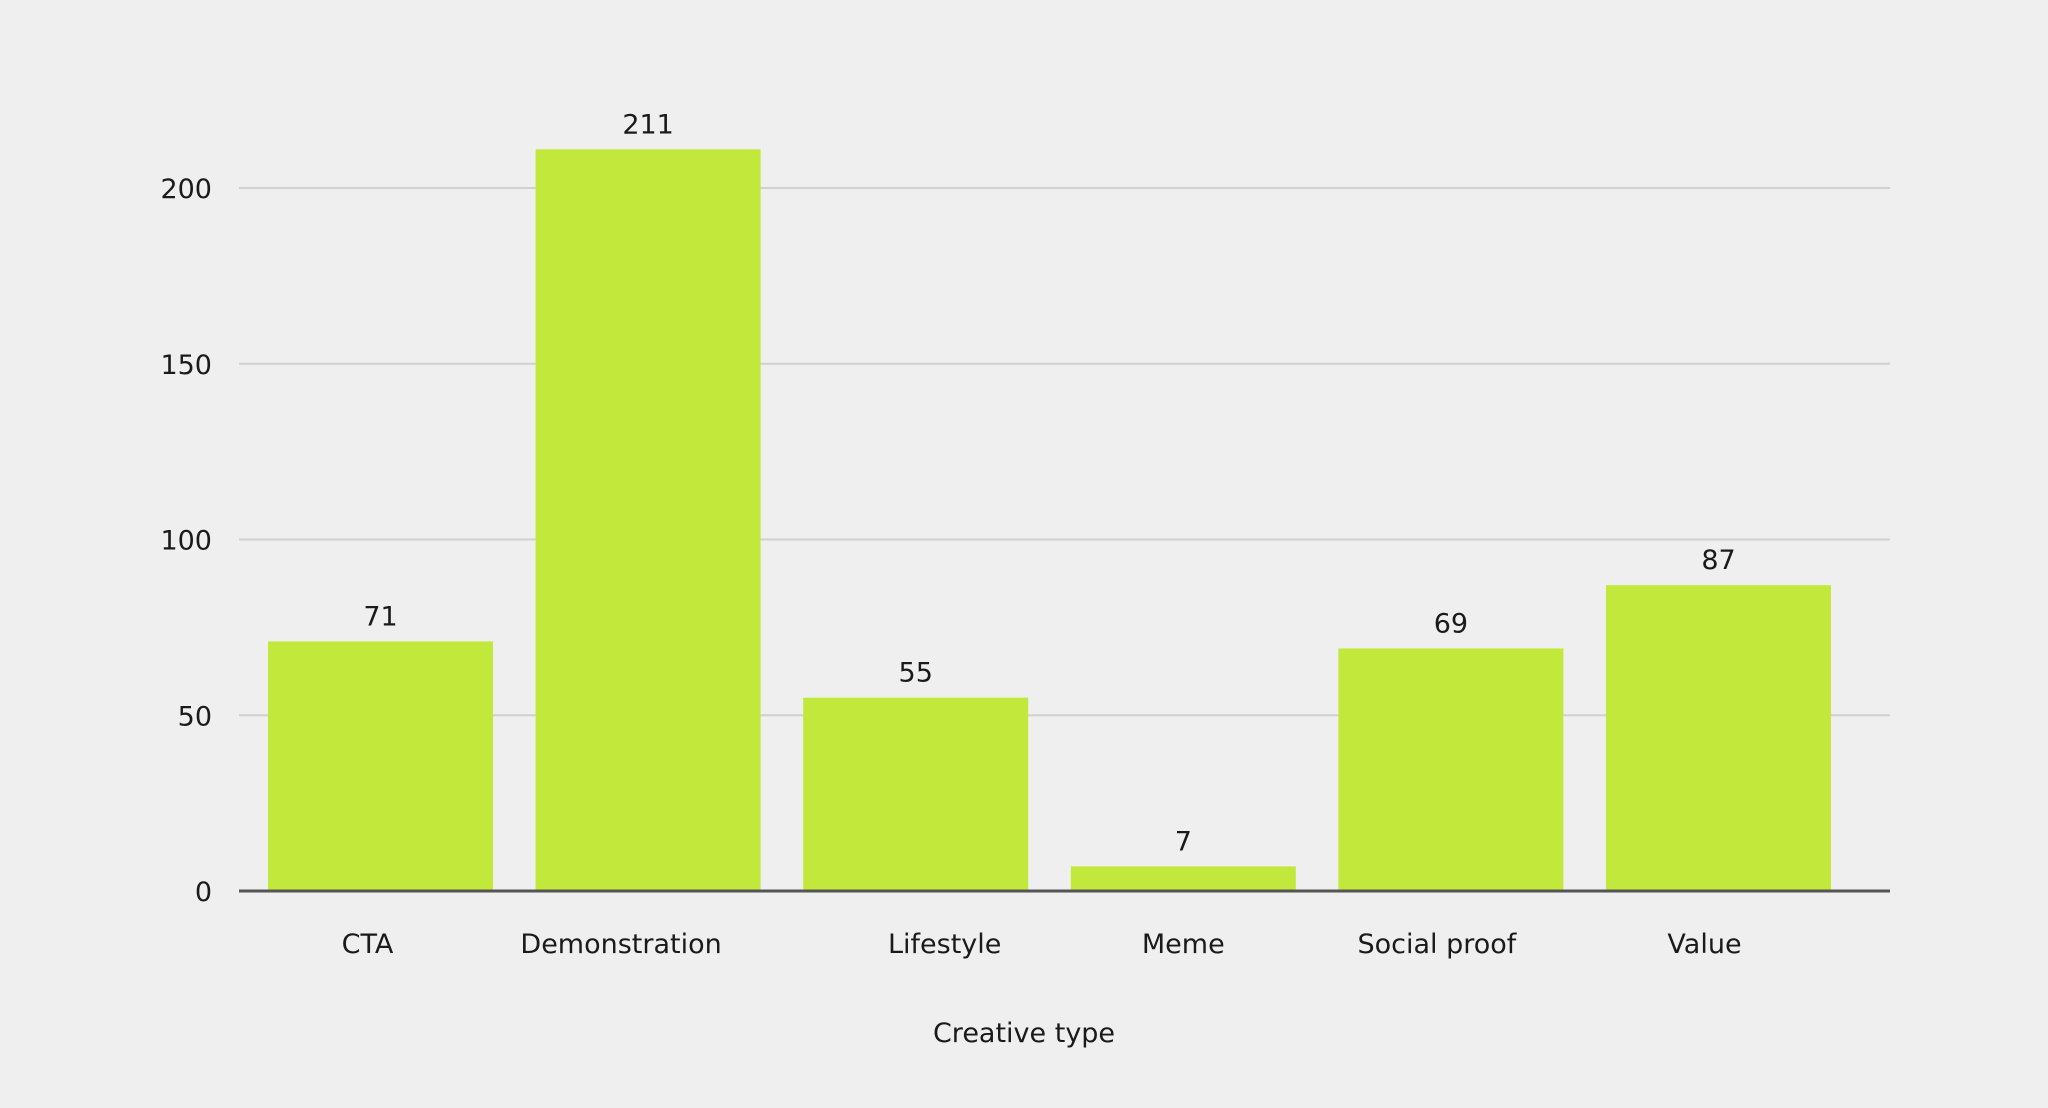 The image size is (2048, 1108). Describe the element at coordinates (1183, 878) in the screenshot. I see `bar-meme` at that location.